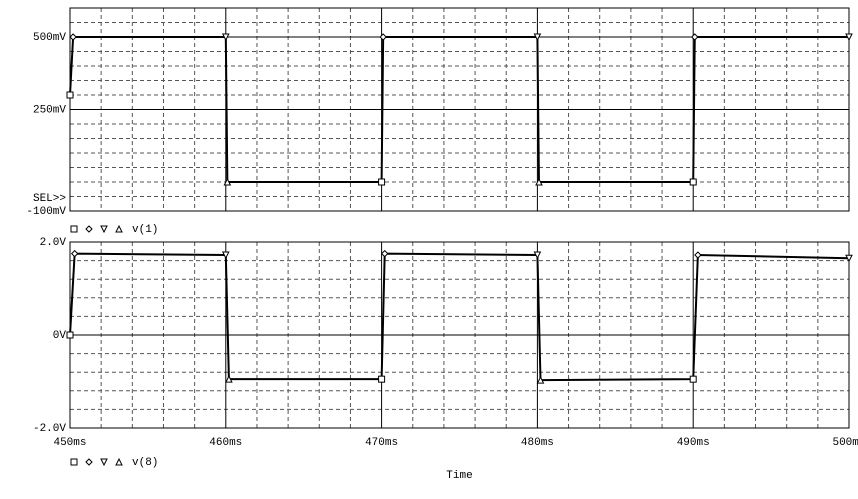 This screenshot has width=858, height=499. What do you see at coordinates (49, 110) in the screenshot?
I see `y-tick-label: 250mV` at bounding box center [49, 110].